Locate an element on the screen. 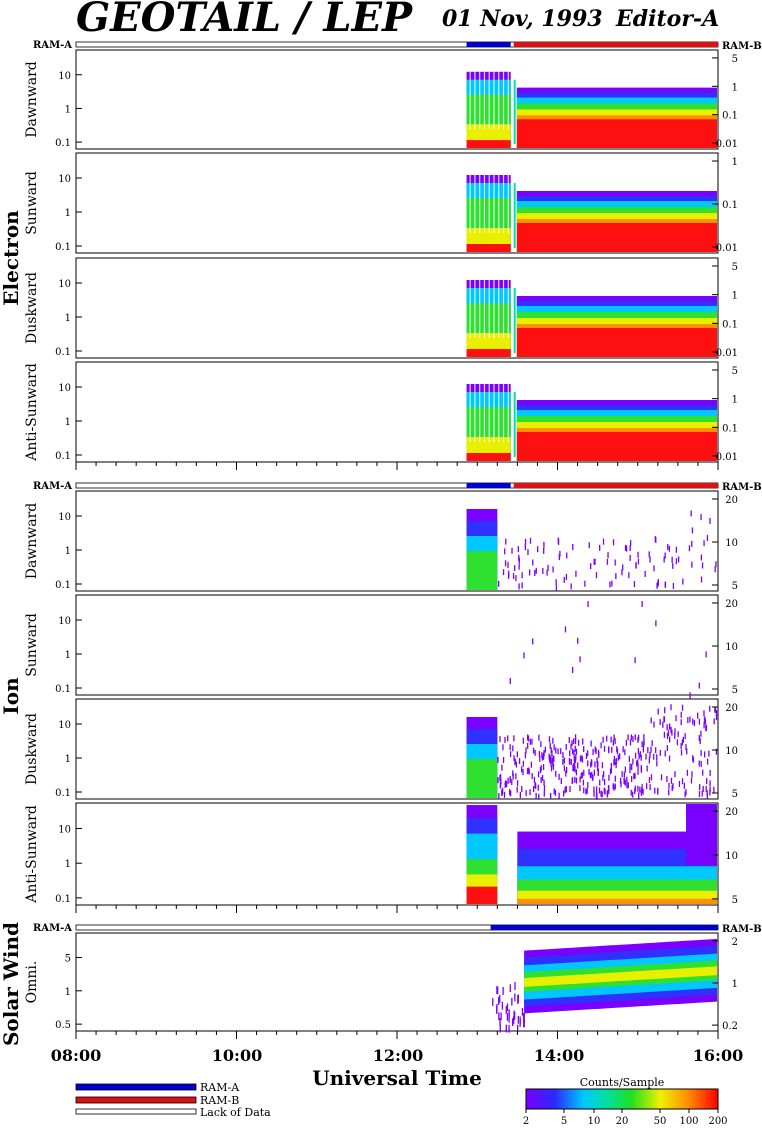  ytick-label-right: 20 is located at coordinates (731, 500).